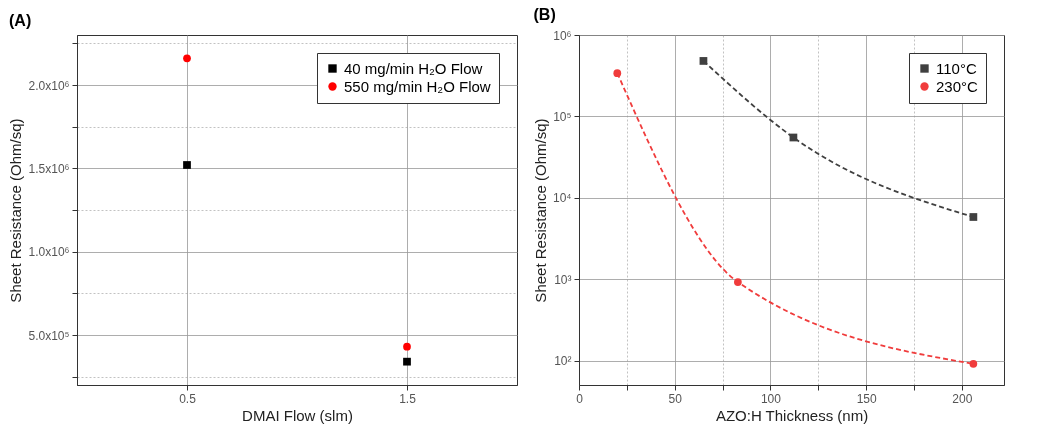 This screenshot has height=445, width=1049. What do you see at coordinates (580, 398) in the screenshot?
I see `x-tick-label: 0` at bounding box center [580, 398].